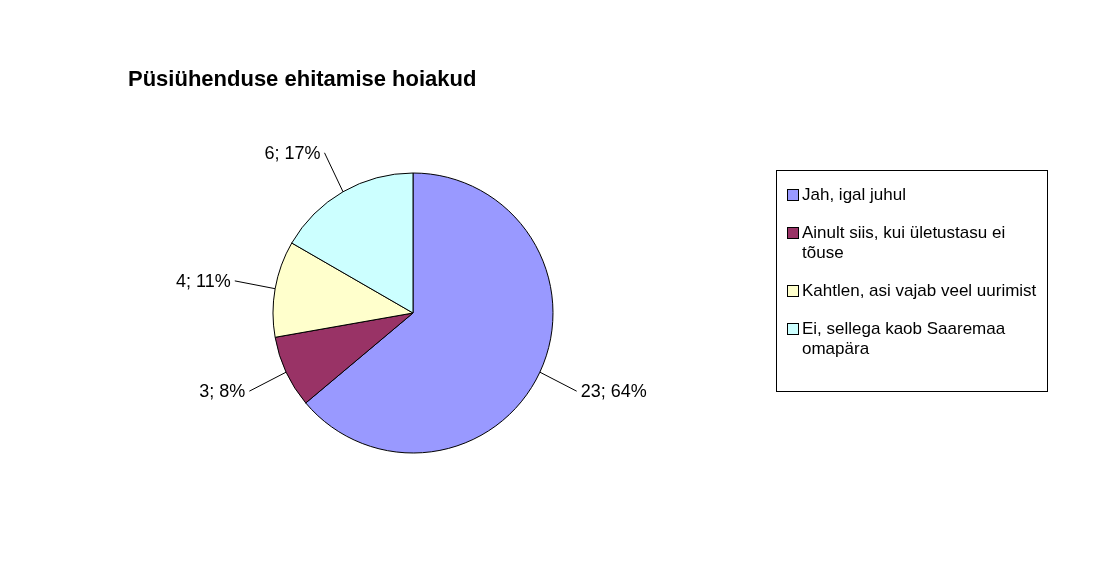  What do you see at coordinates (919, 290) in the screenshot?
I see `legend-label: Kahtlen, asi vajab veel uurimist` at bounding box center [919, 290].